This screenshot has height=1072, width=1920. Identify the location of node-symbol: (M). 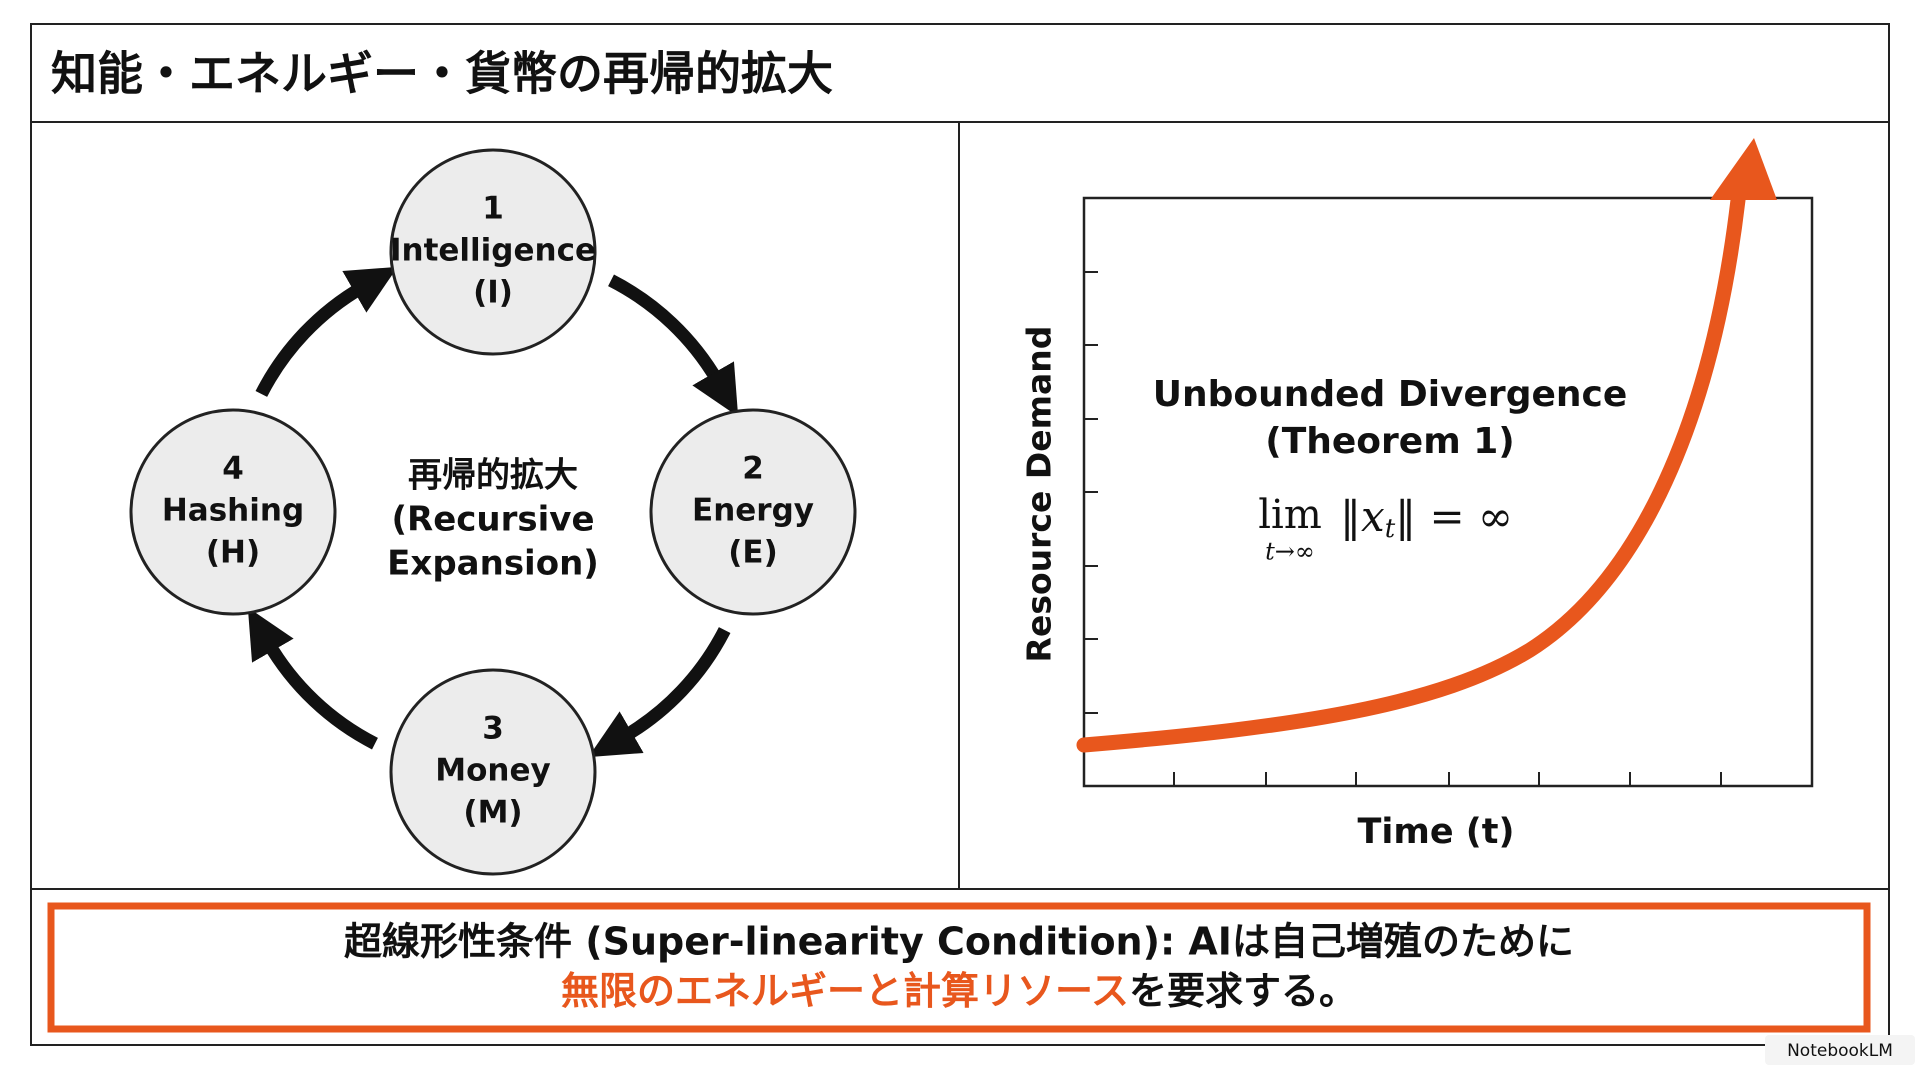
(492, 813).